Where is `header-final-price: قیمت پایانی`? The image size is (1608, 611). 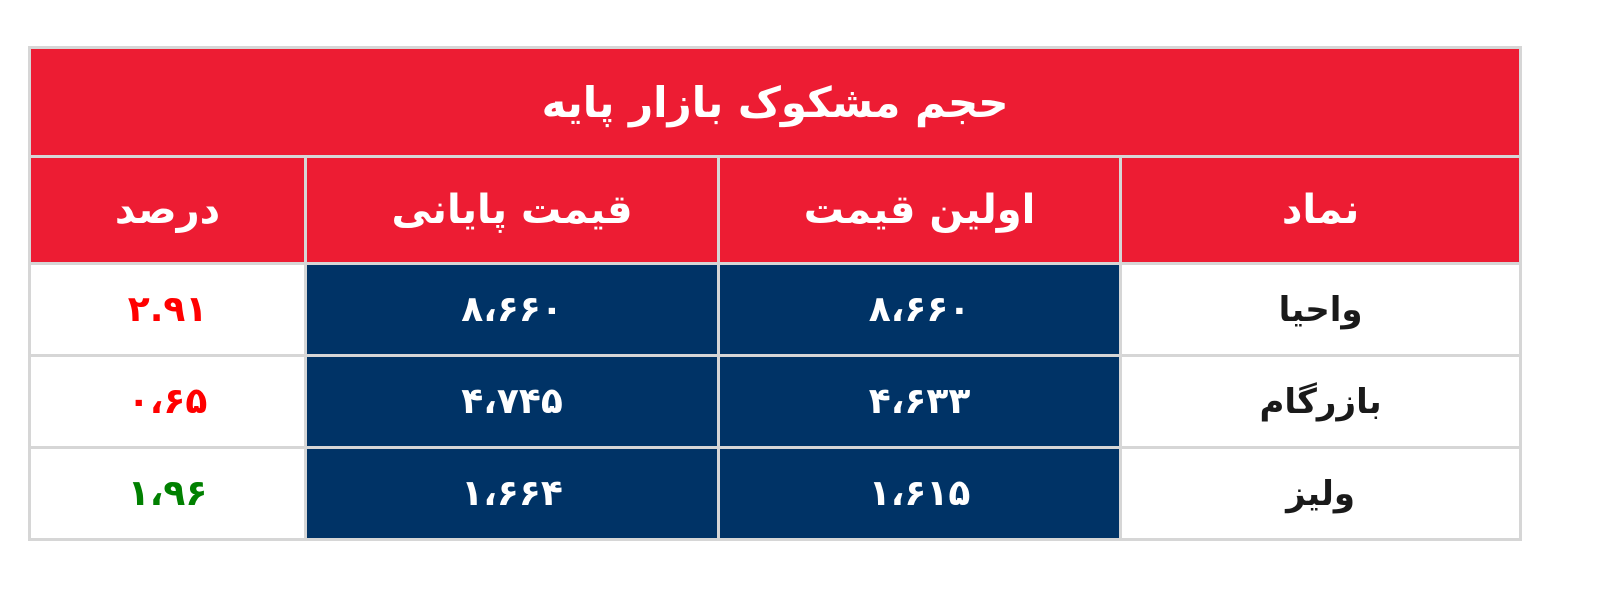 header-final-price: قیمت پایانی is located at coordinates (512, 210).